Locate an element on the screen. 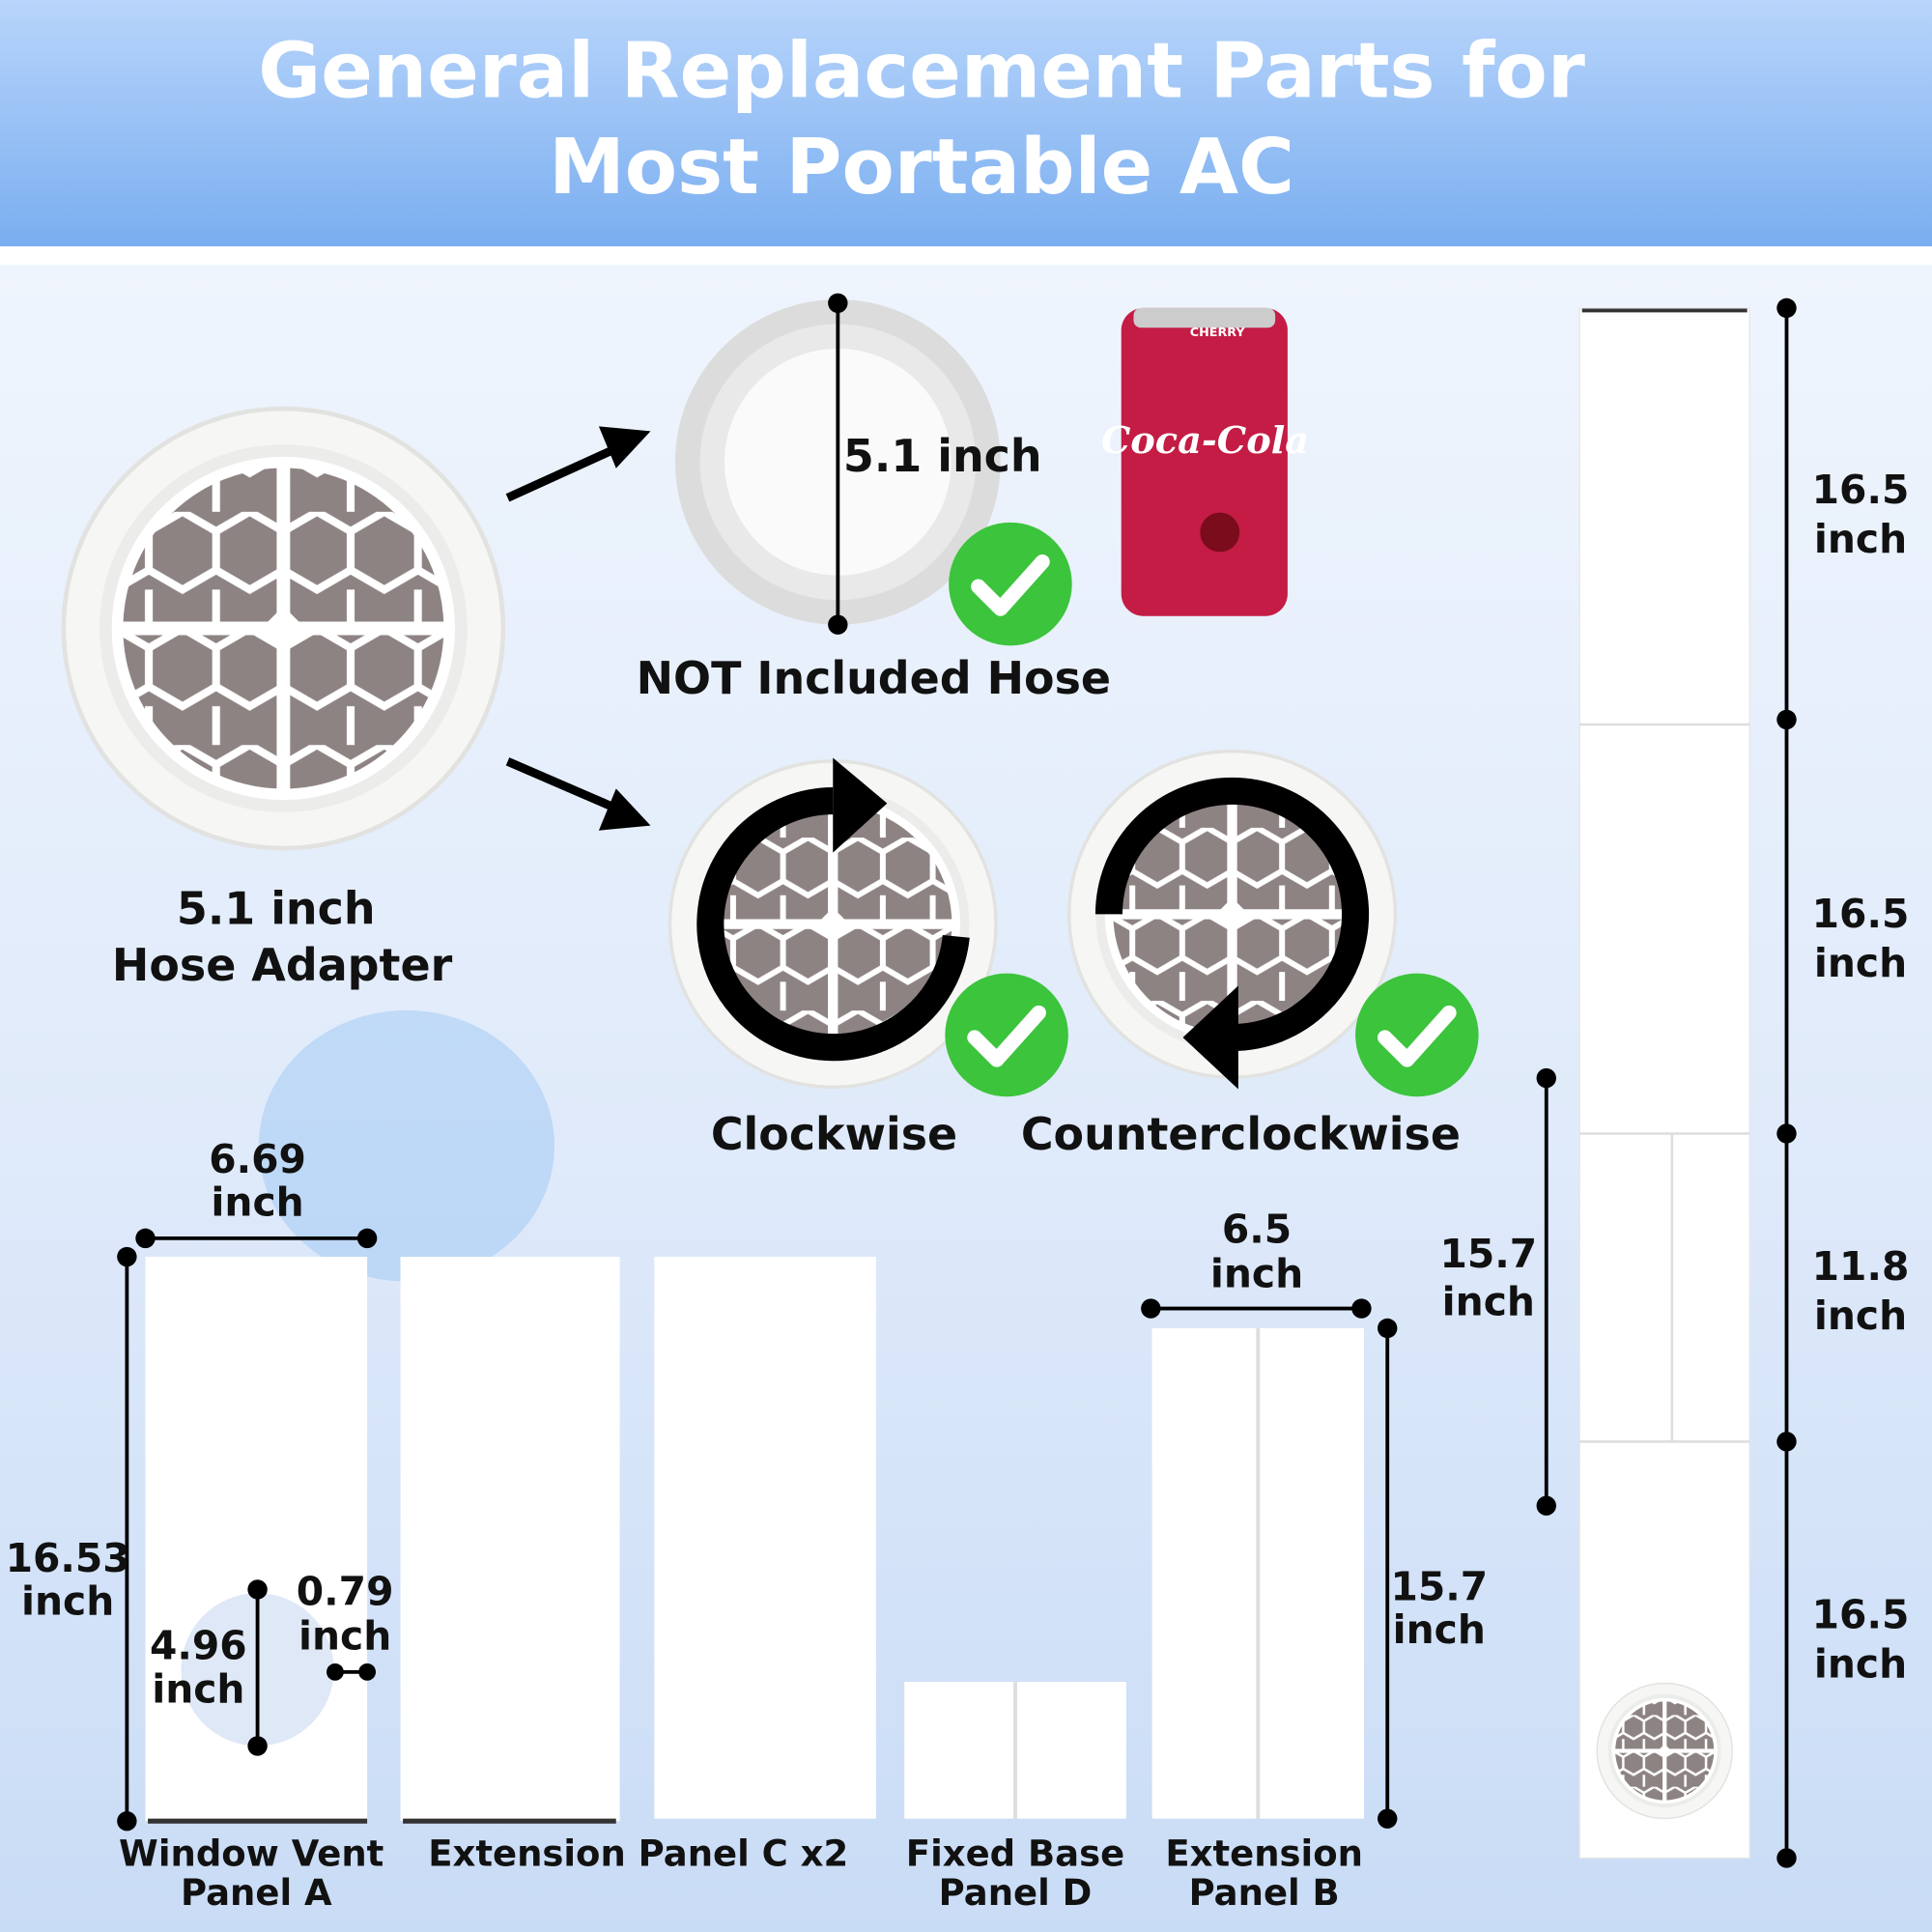 The width and height of the screenshot is (1932, 1932). label: Counterclockwise is located at coordinates (1241, 1134).